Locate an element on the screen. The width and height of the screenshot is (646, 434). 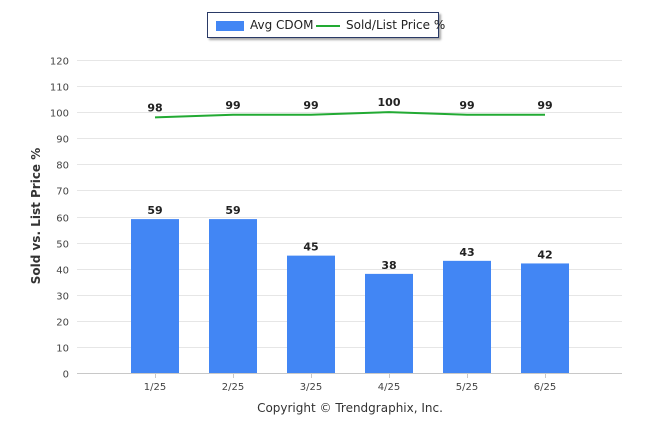
line-data-label: 98 is located at coordinates (154, 107).